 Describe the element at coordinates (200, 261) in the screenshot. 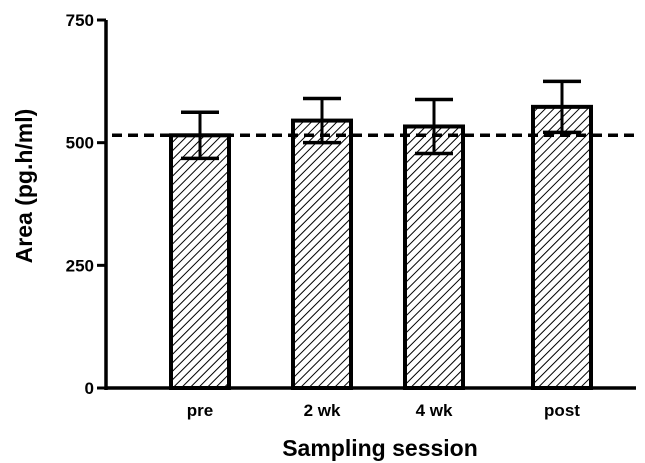

I see `bar-pre` at that location.